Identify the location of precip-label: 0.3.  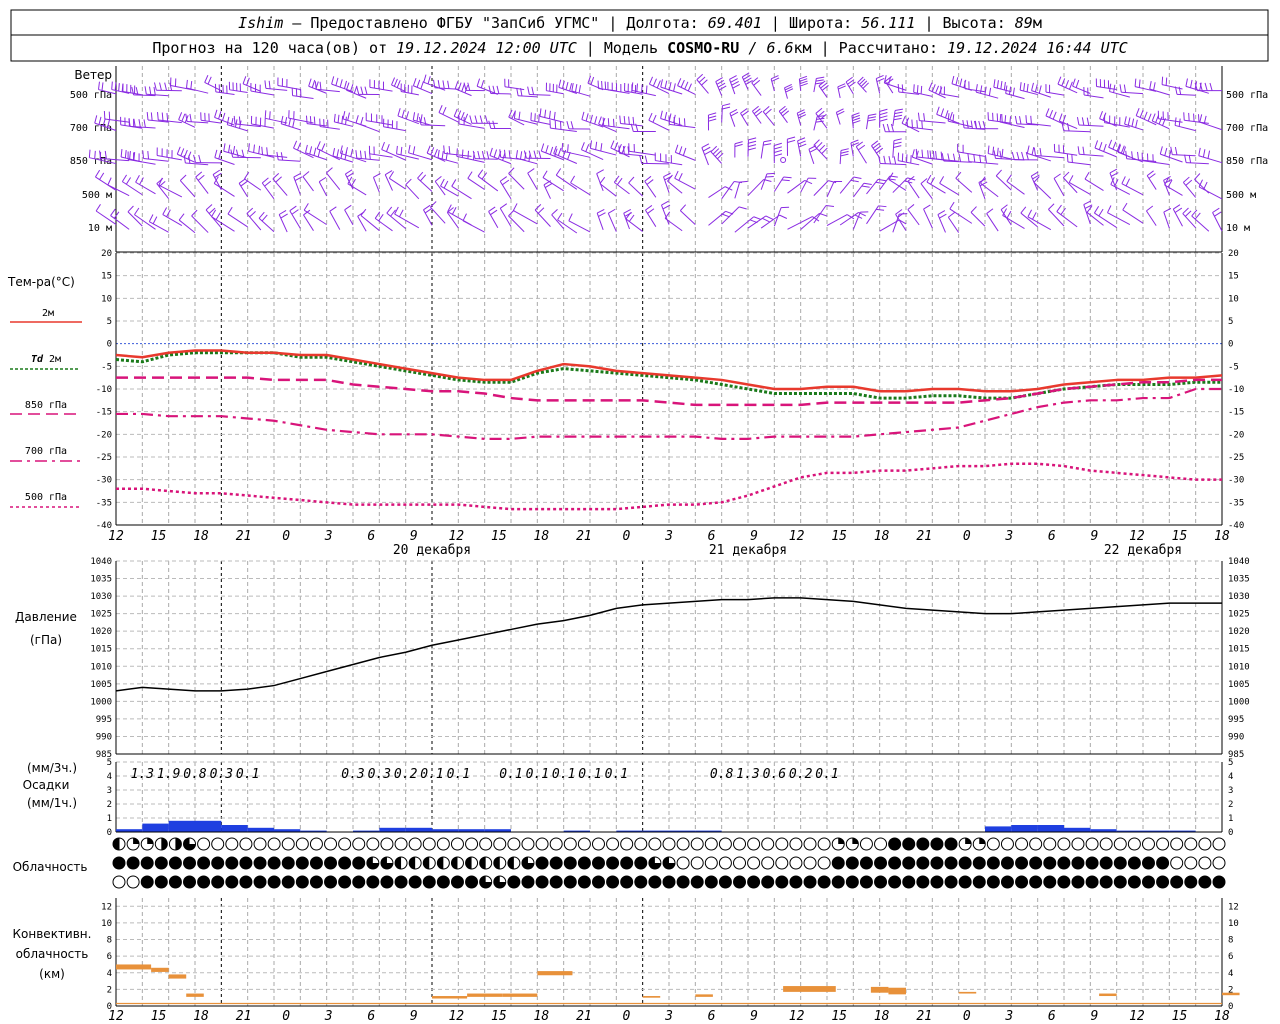
(352, 774).